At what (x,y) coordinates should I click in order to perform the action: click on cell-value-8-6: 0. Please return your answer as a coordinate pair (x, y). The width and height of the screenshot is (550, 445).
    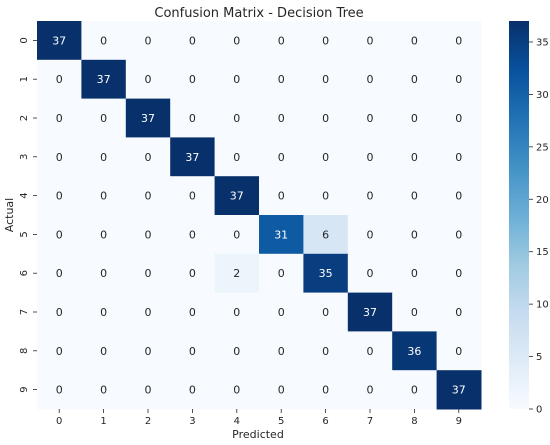
    Looking at the image, I should click on (325, 351).